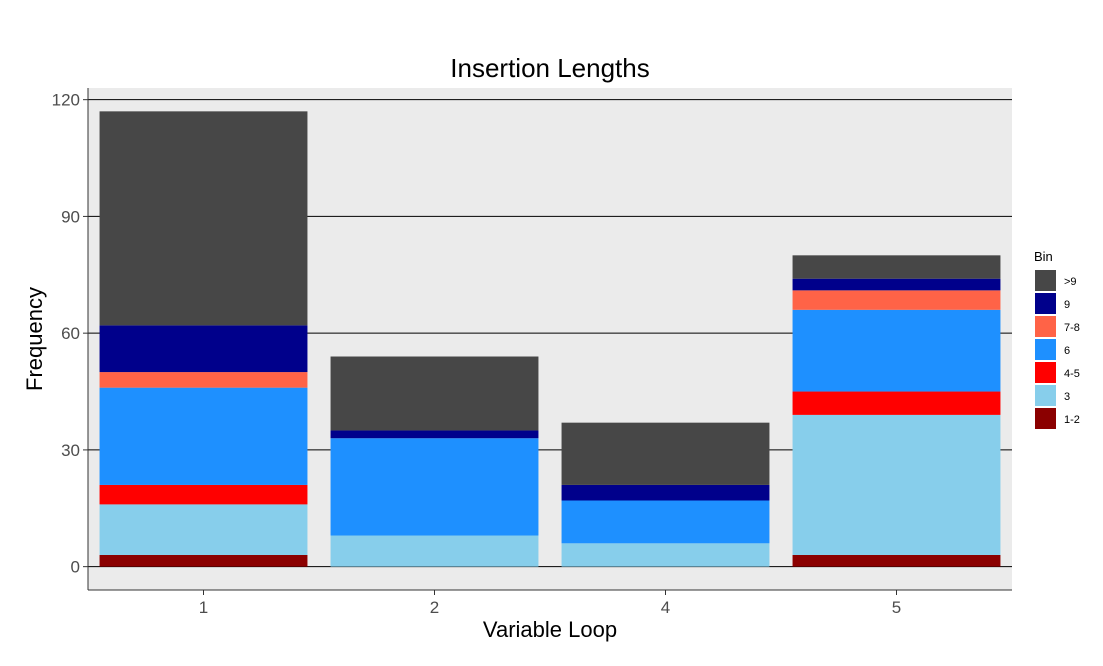  I want to click on x-axis: 1 2 4 5, so click(550, 603).